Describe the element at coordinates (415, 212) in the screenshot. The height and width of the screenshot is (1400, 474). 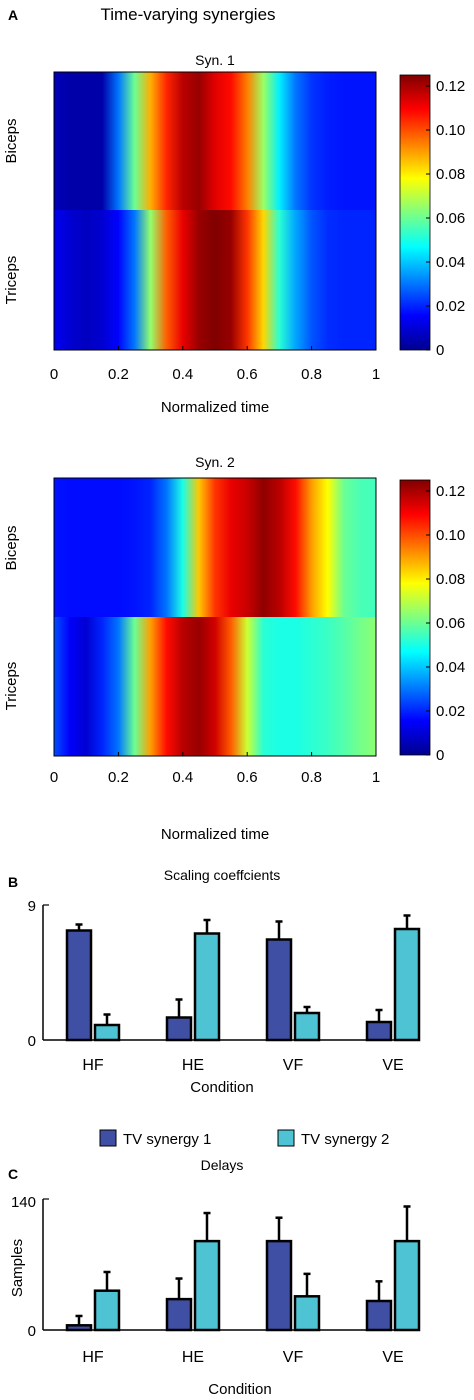
I see `colorbar1-scale` at that location.